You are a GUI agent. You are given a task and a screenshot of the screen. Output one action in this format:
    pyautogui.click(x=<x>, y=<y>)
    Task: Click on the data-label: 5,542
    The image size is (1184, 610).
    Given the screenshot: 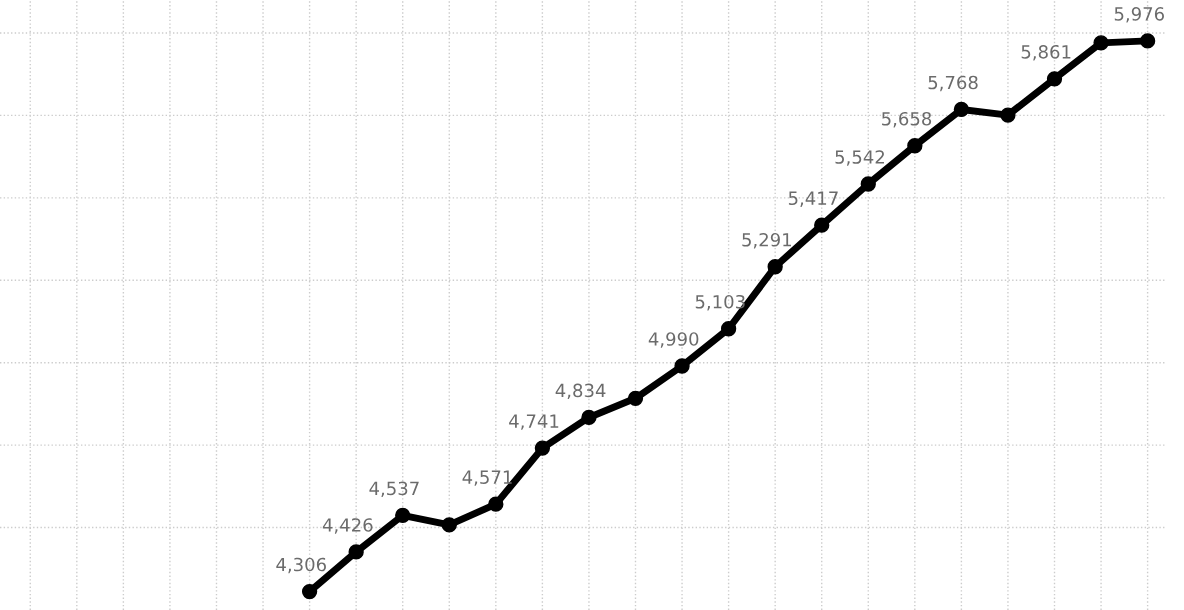 What is the action you would take?
    pyautogui.click(x=859, y=158)
    